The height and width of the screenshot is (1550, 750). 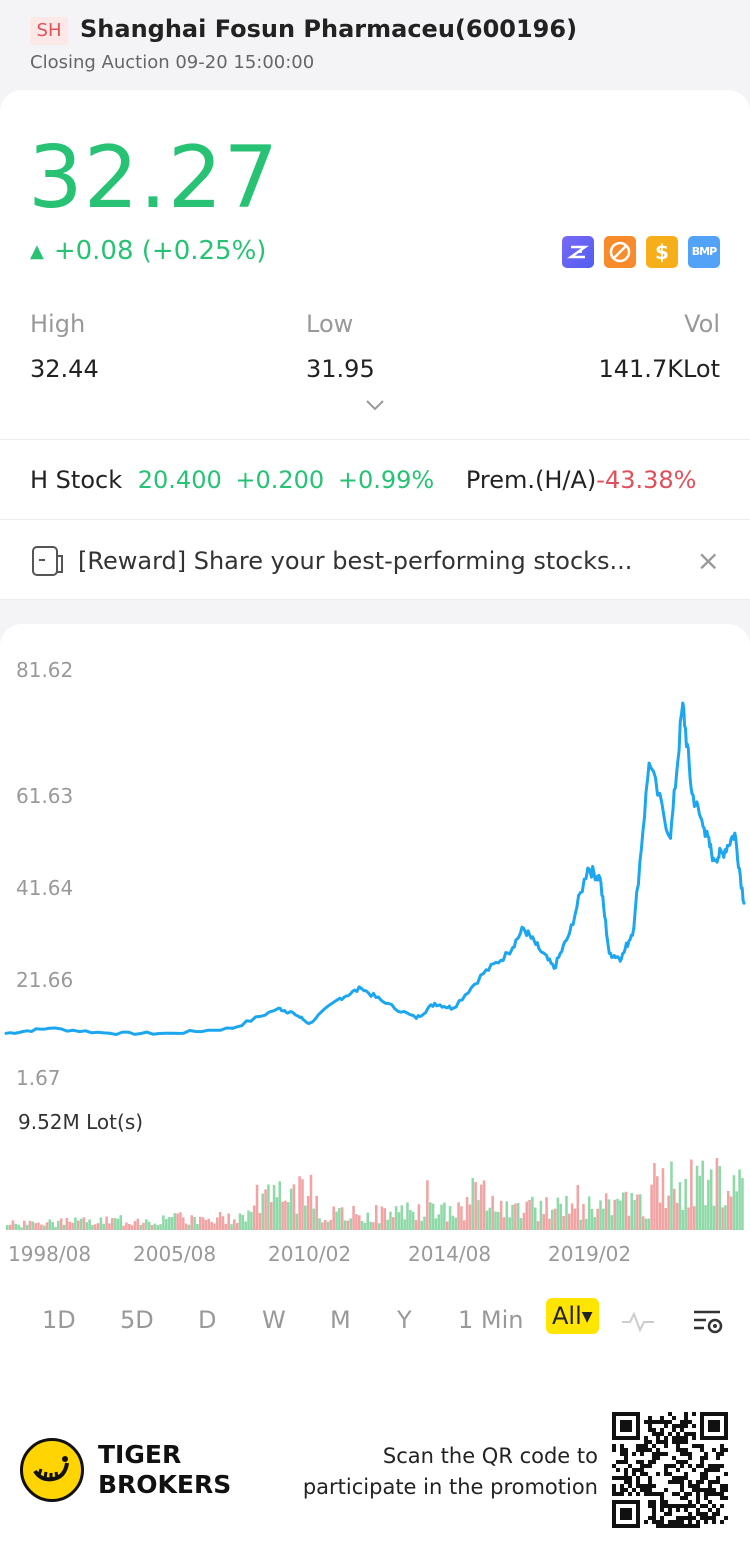 I want to click on volume-max-label: 9.52M Lot(s), so click(x=81, y=1122).